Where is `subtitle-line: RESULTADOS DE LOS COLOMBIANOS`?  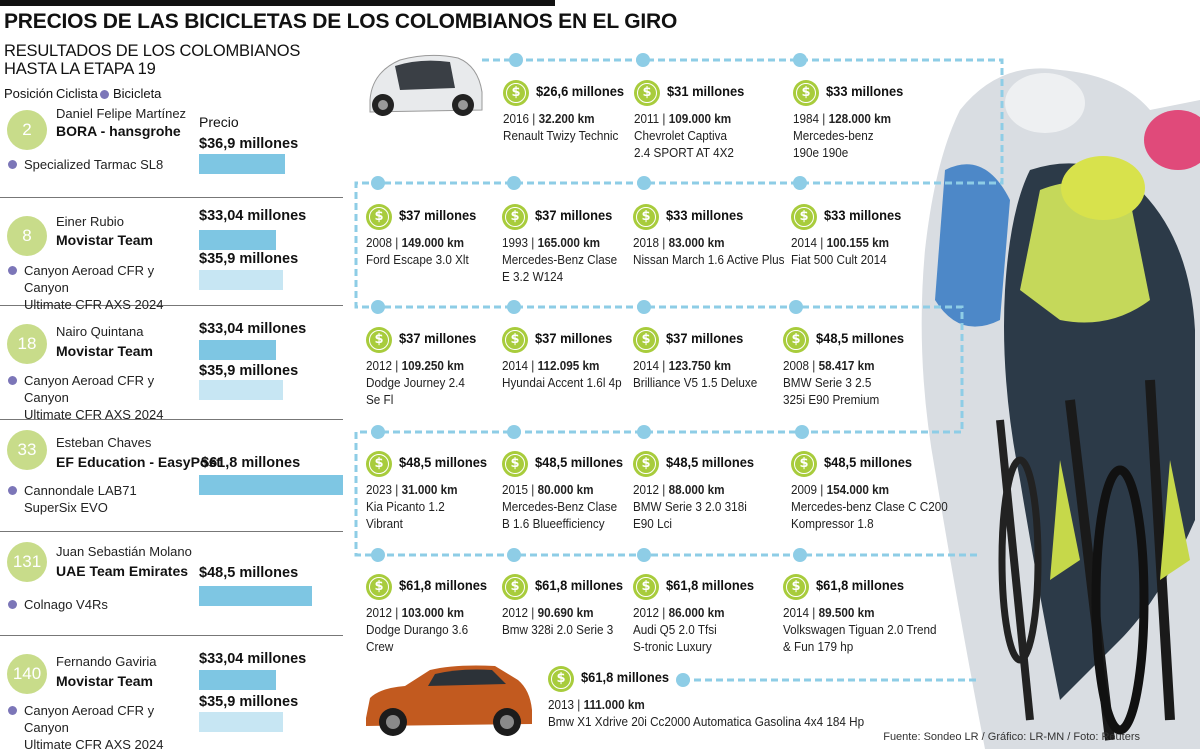 subtitle-line: RESULTADOS DE LOS COLOMBIANOS is located at coordinates (152, 51).